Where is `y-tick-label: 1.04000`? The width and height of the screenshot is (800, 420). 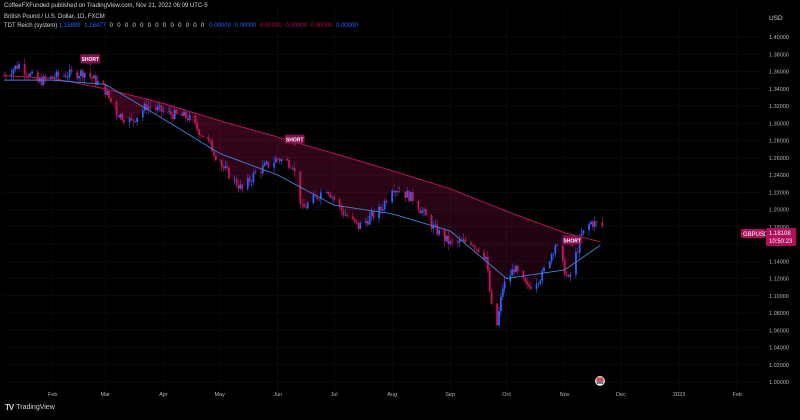 y-tick-label: 1.04000 is located at coordinates (779, 349).